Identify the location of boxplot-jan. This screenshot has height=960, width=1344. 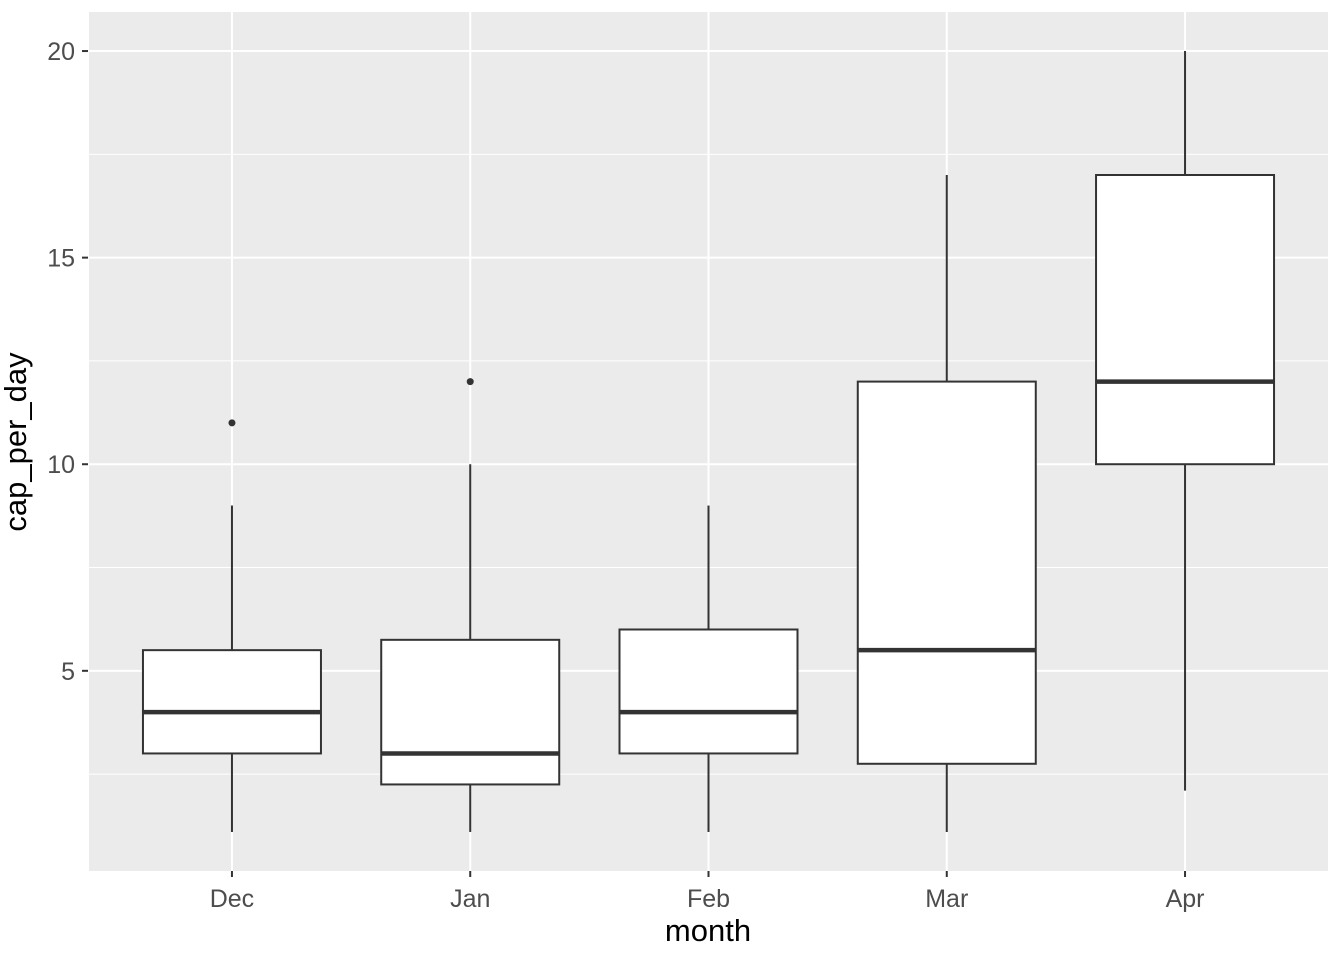
(470, 605).